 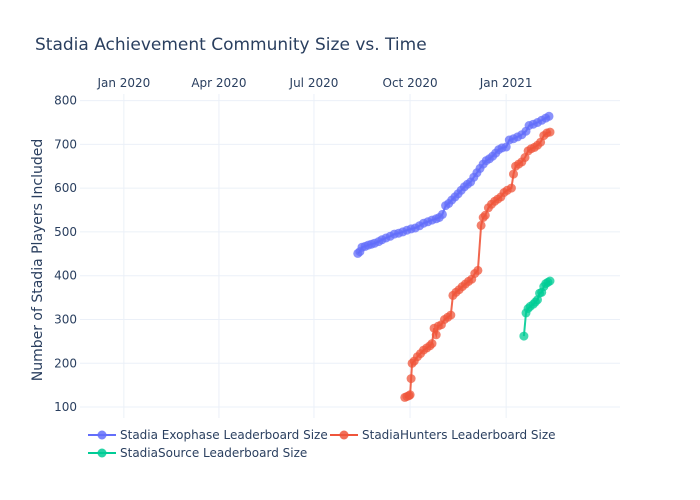 I want to click on x-axis-ticks: Jan 2020 Apr 2020 Jul 2020 Oct 2020 Jan 2021, so click(x=314, y=83).